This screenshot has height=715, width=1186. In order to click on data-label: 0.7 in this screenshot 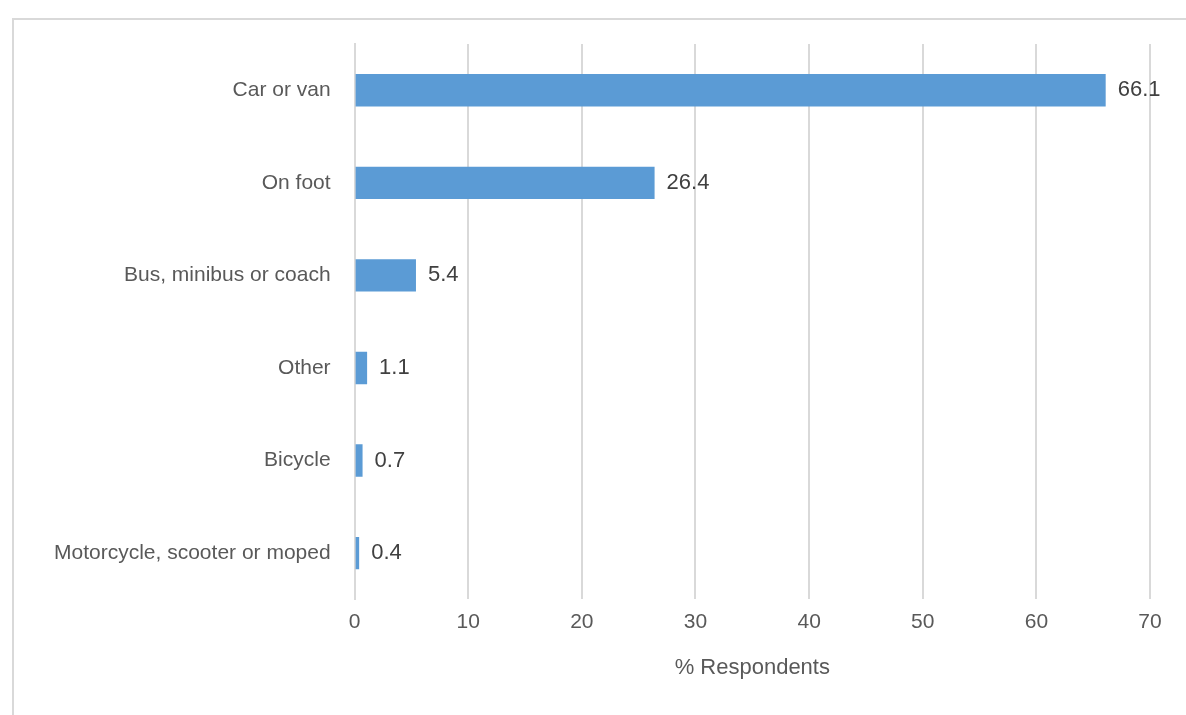, I will do `click(390, 459)`.